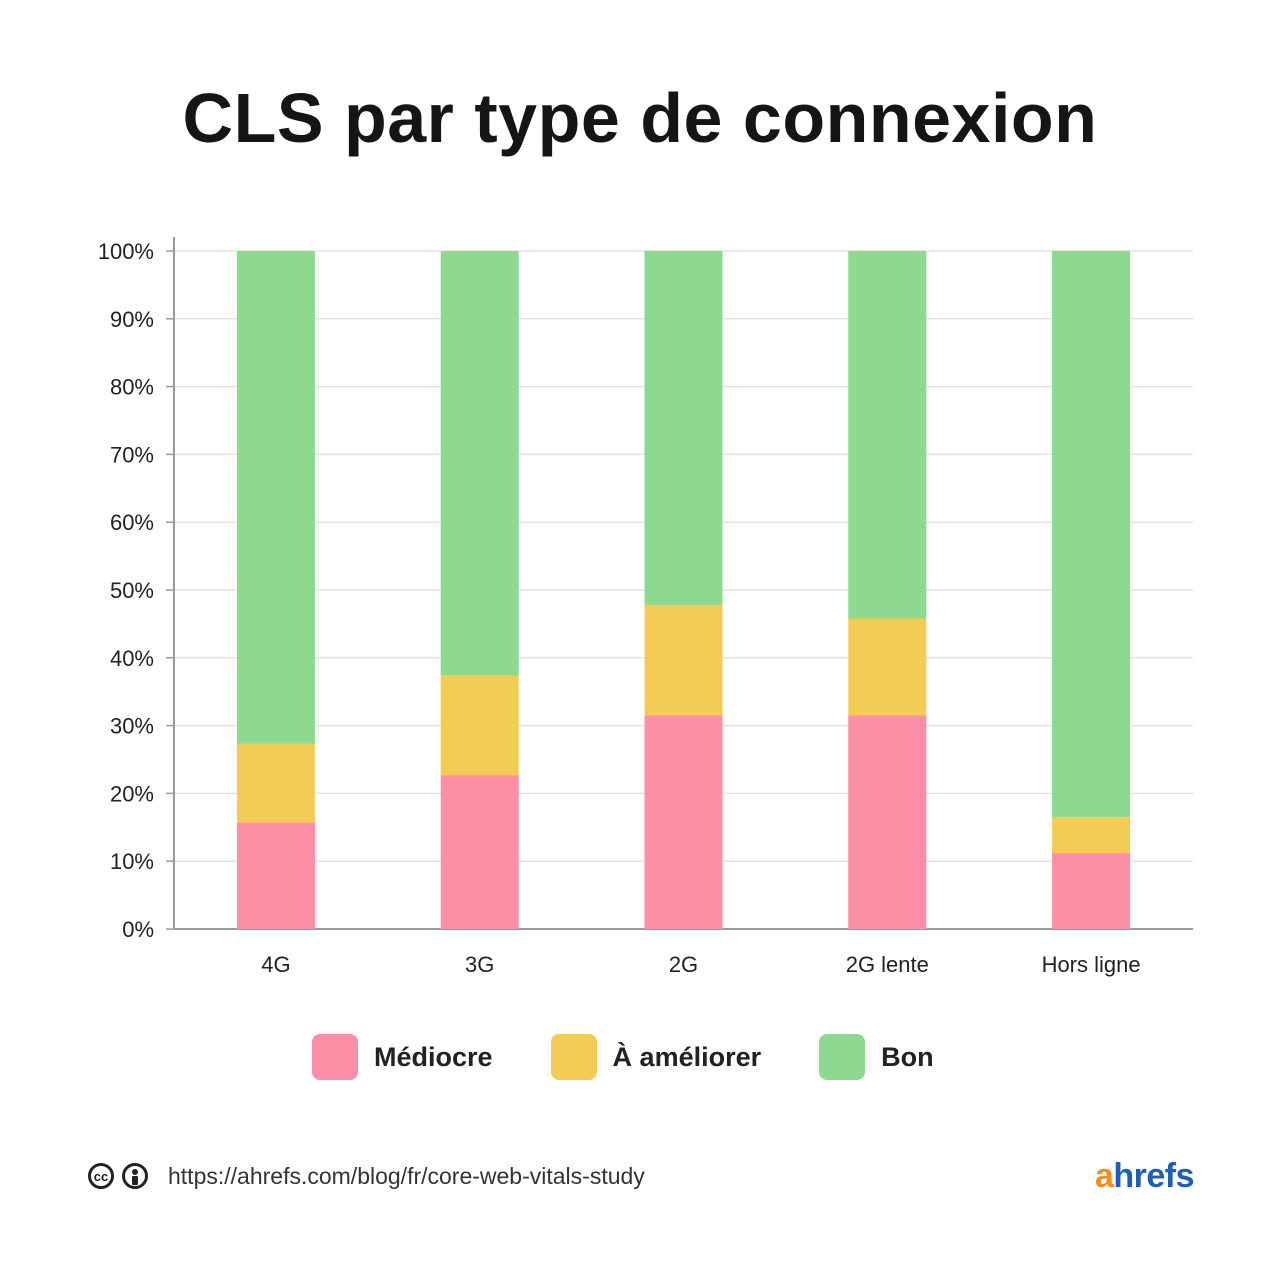 The height and width of the screenshot is (1280, 1280). I want to click on y-tick-label: 10%, so click(132, 861).